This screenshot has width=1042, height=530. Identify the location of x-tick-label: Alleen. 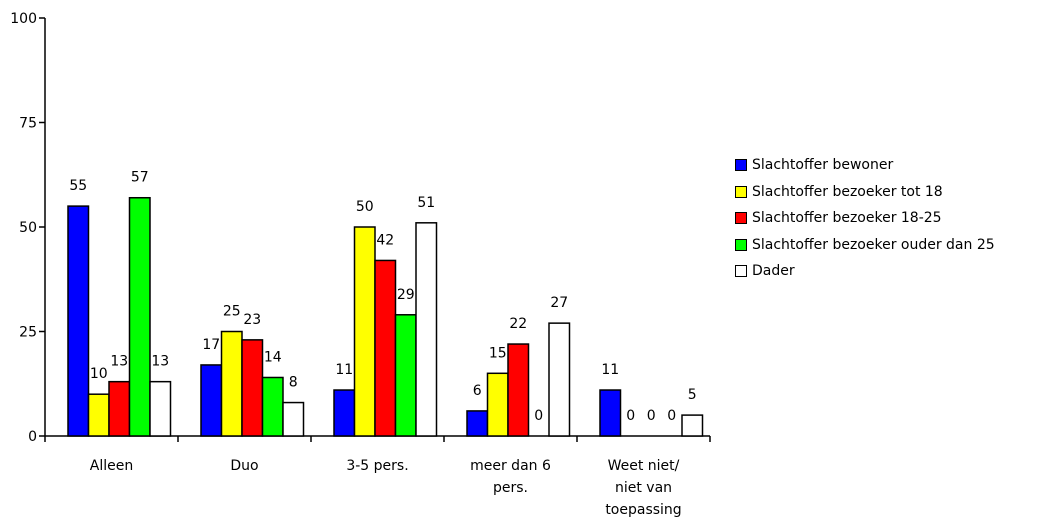
(111, 466).